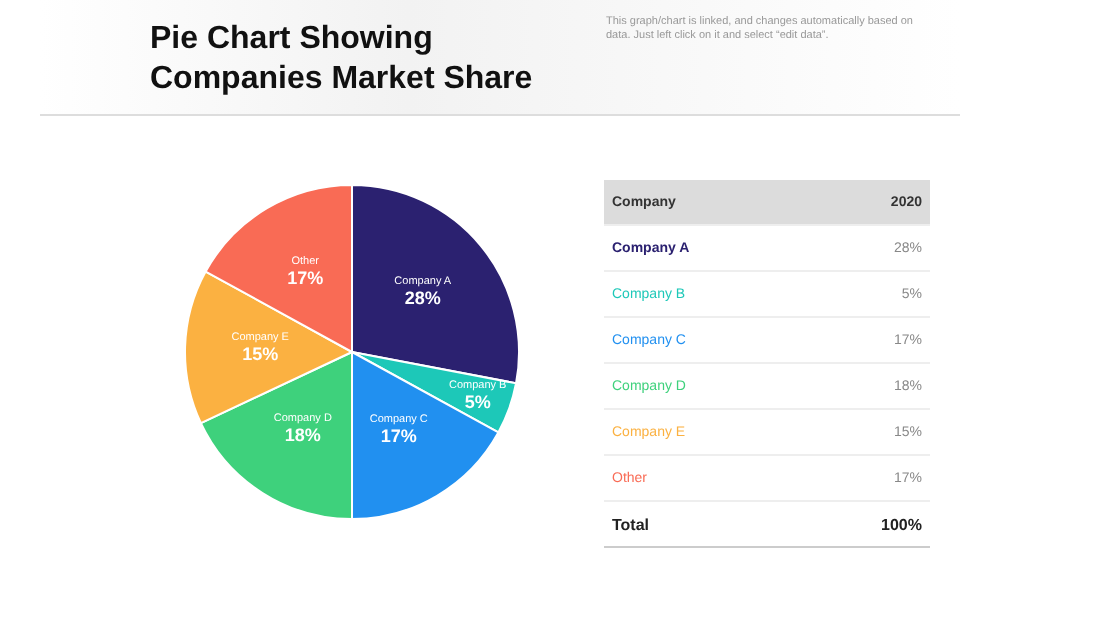 The width and height of the screenshot is (1120, 630). Describe the element at coordinates (341, 59) in the screenshot. I see `chart-title: Pie Chart Showing Companies Market Share` at that location.